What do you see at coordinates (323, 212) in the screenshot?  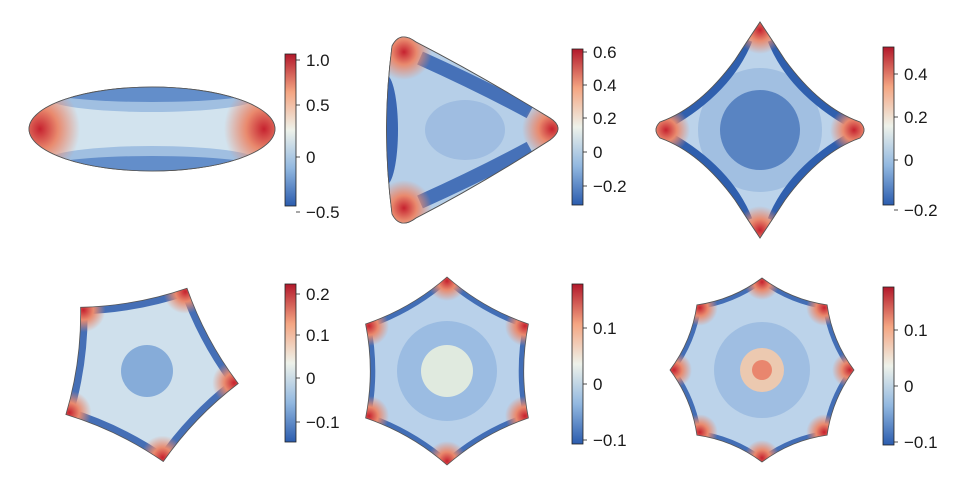 I see `colorbar-tick: −0.5` at bounding box center [323, 212].